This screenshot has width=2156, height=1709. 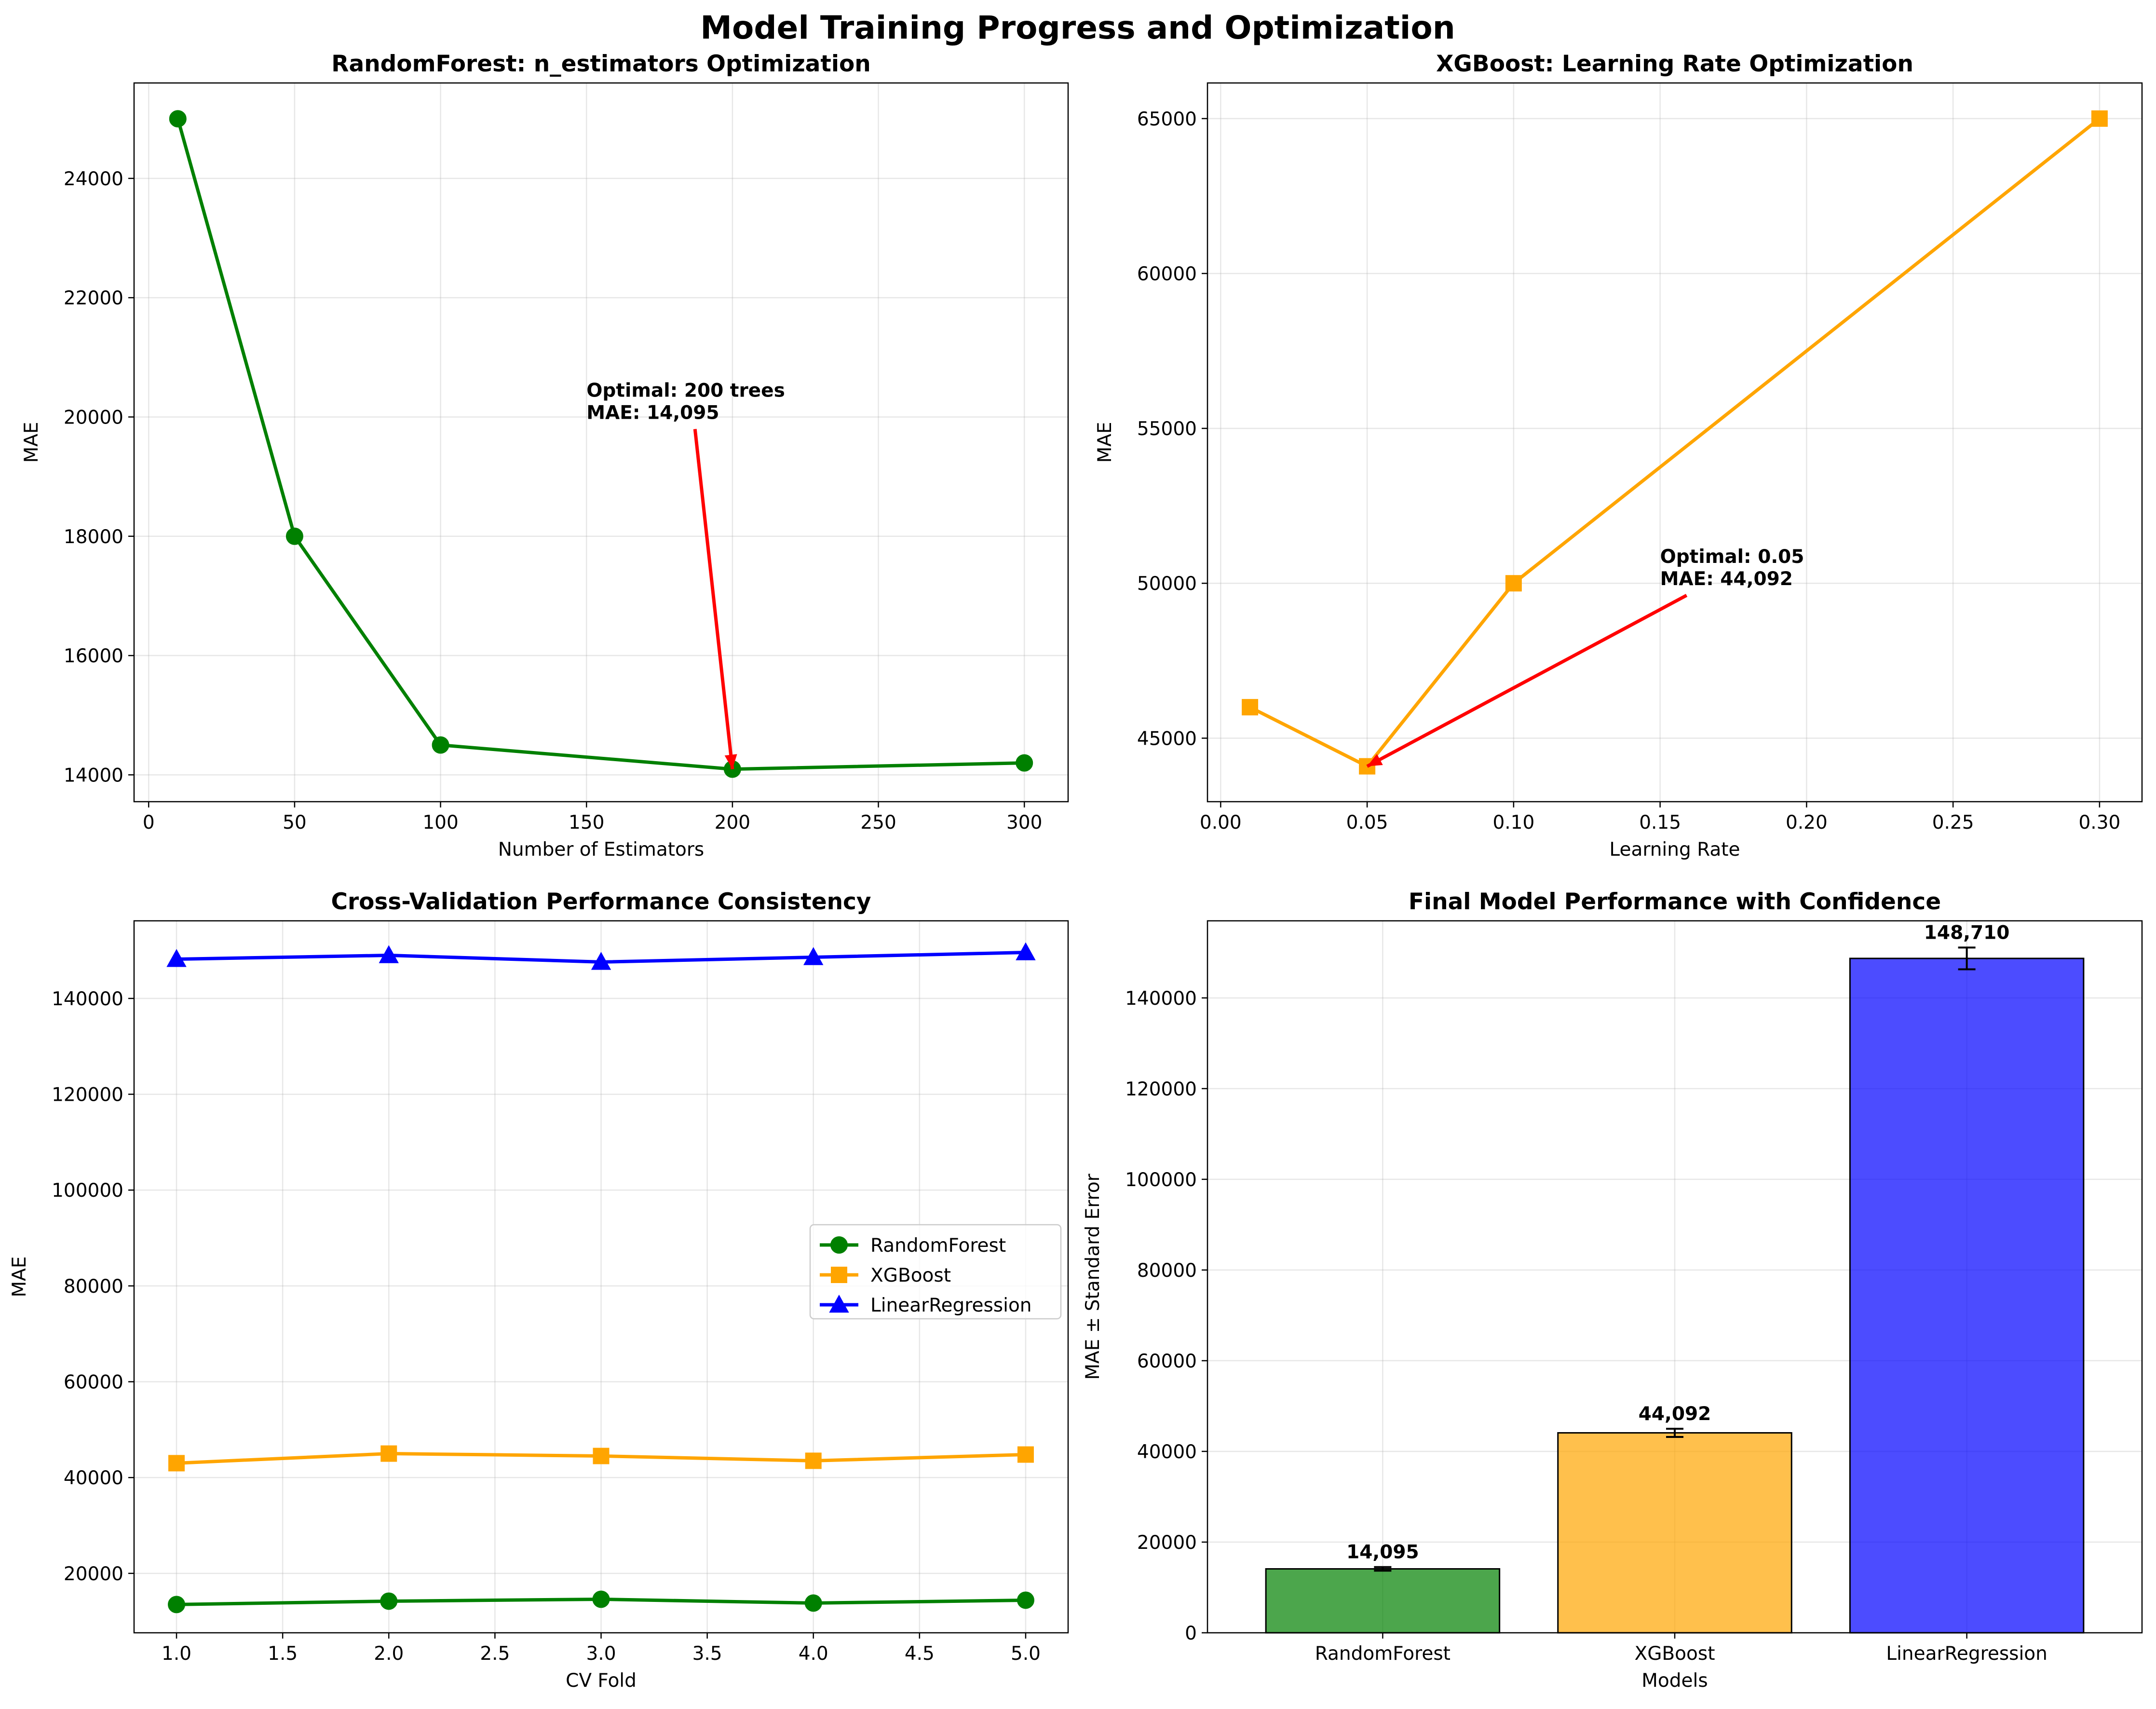 What do you see at coordinates (94, 298) in the screenshot?
I see `y-tick-label: 22000` at bounding box center [94, 298].